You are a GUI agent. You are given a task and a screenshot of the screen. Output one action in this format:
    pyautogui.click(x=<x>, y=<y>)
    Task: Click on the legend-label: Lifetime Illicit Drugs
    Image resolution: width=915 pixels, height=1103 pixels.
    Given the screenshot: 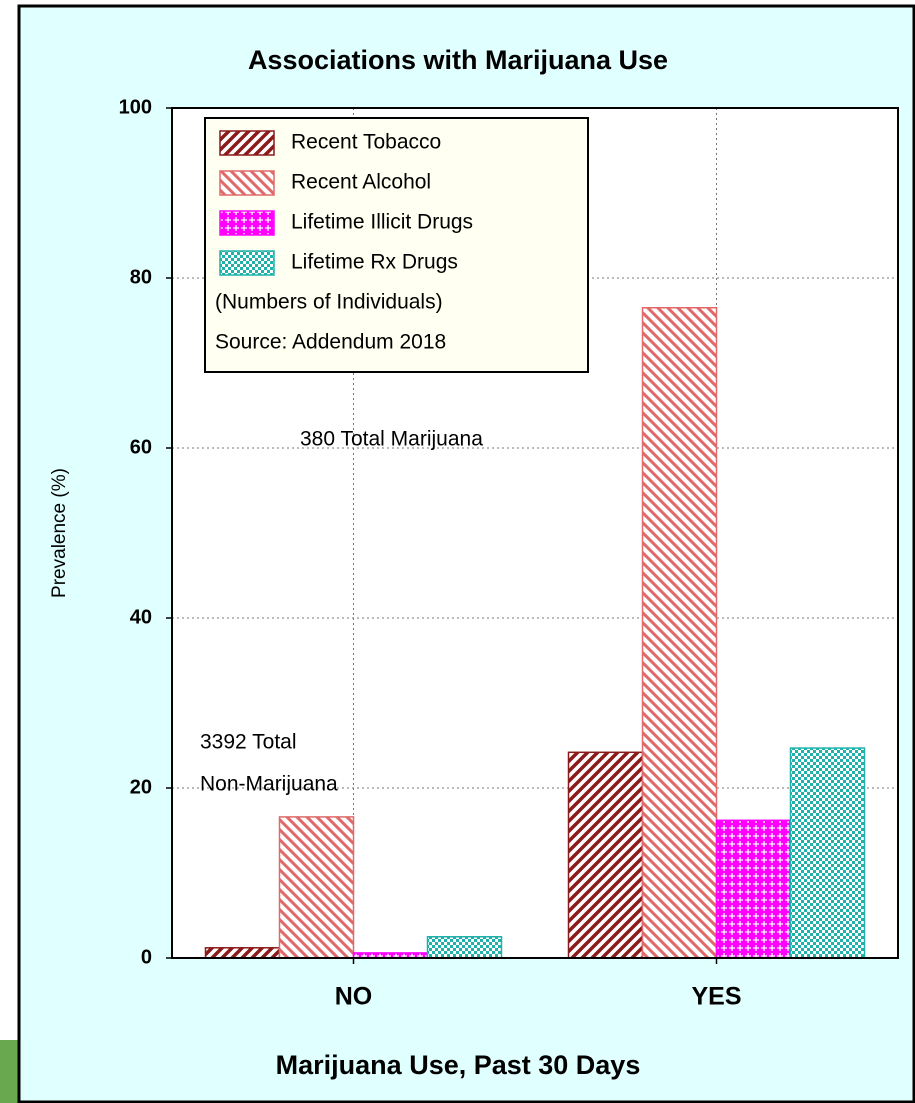 What is the action you would take?
    pyautogui.click(x=382, y=222)
    